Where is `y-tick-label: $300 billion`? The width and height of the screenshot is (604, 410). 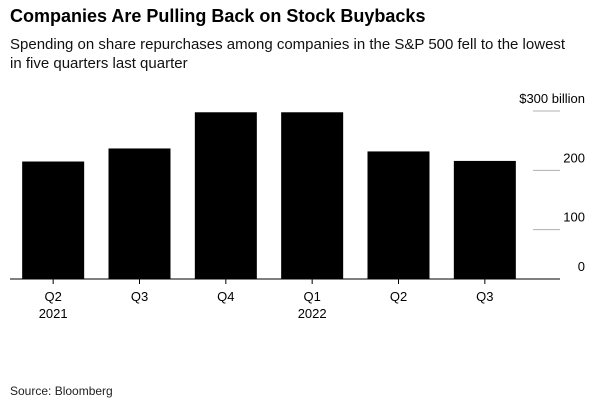
y-tick-label: $300 billion is located at coordinates (552, 98).